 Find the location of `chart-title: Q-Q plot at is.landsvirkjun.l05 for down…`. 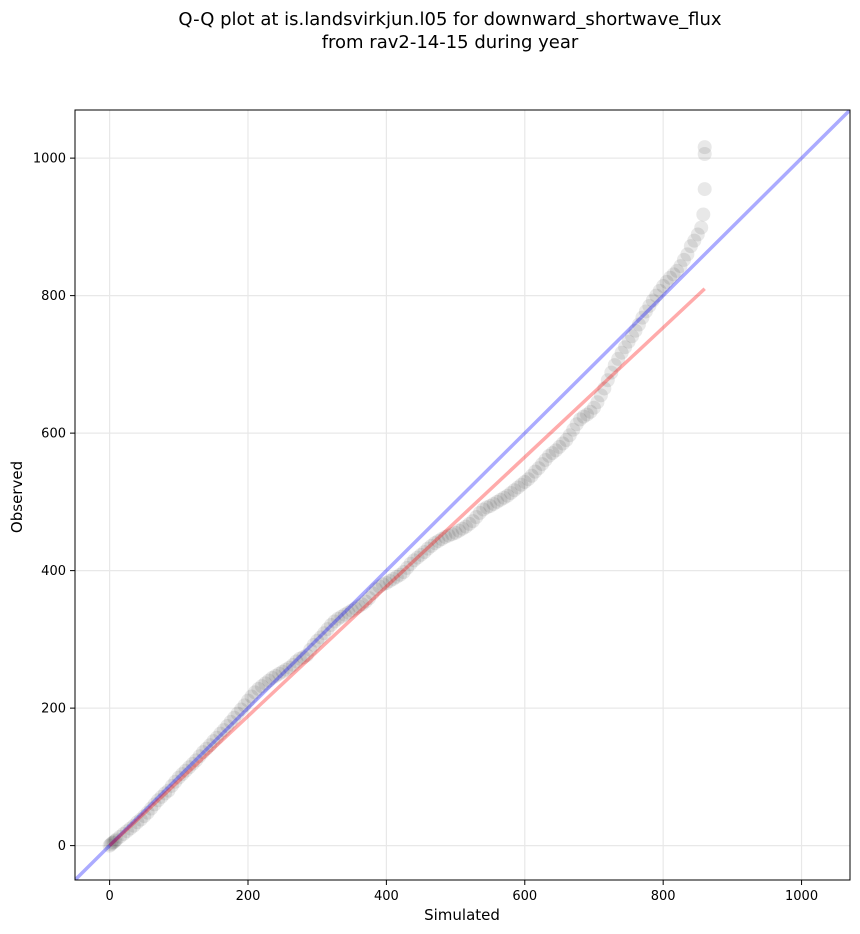

chart-title: Q-Q plot at is.landsvirkjun.l05 for down… is located at coordinates (450, 19).